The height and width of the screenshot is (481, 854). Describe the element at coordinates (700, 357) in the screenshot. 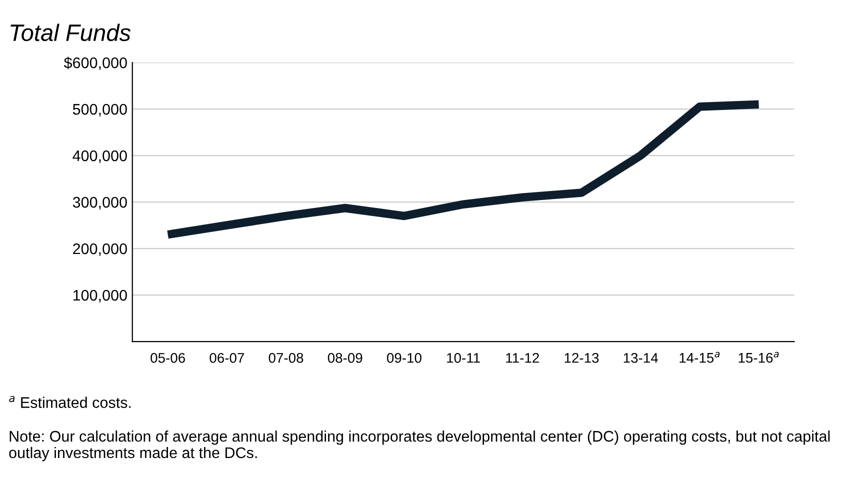

I see `x-tick-label: 14-15$^{a}$` at that location.